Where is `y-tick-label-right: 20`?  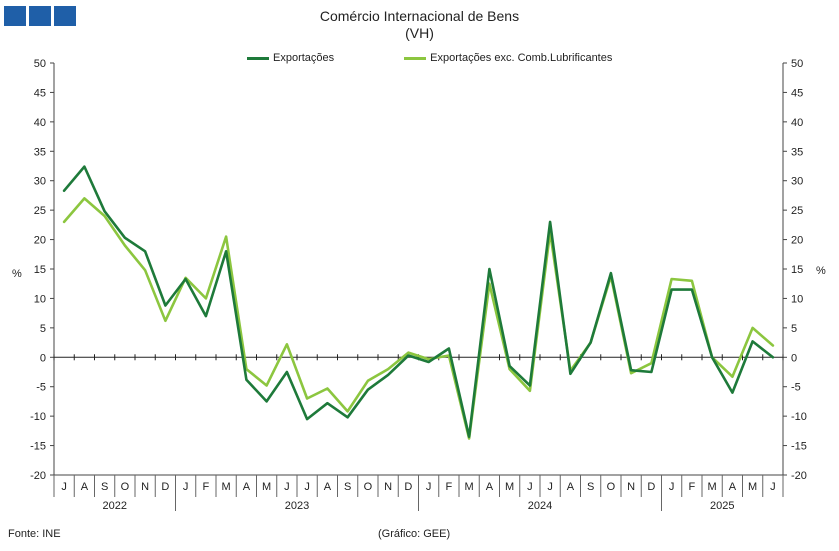 y-tick-label-right: 20 is located at coordinates (797, 241).